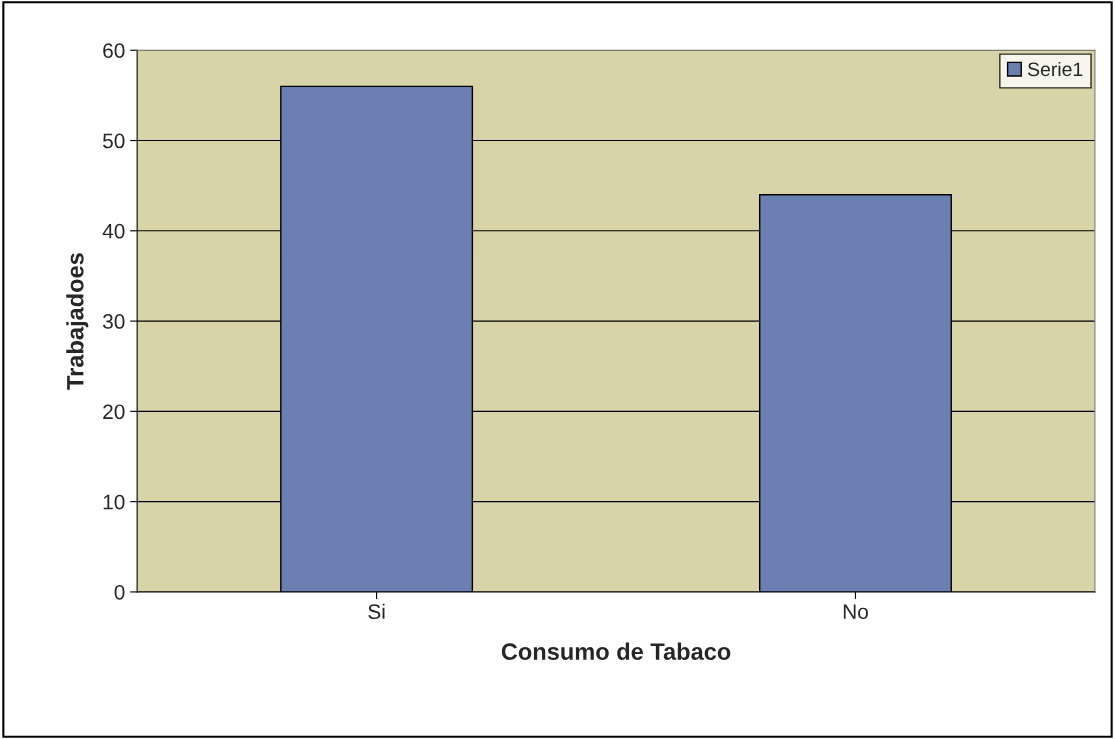 The image size is (1115, 739). I want to click on y-tick-label: 20, so click(114, 412).